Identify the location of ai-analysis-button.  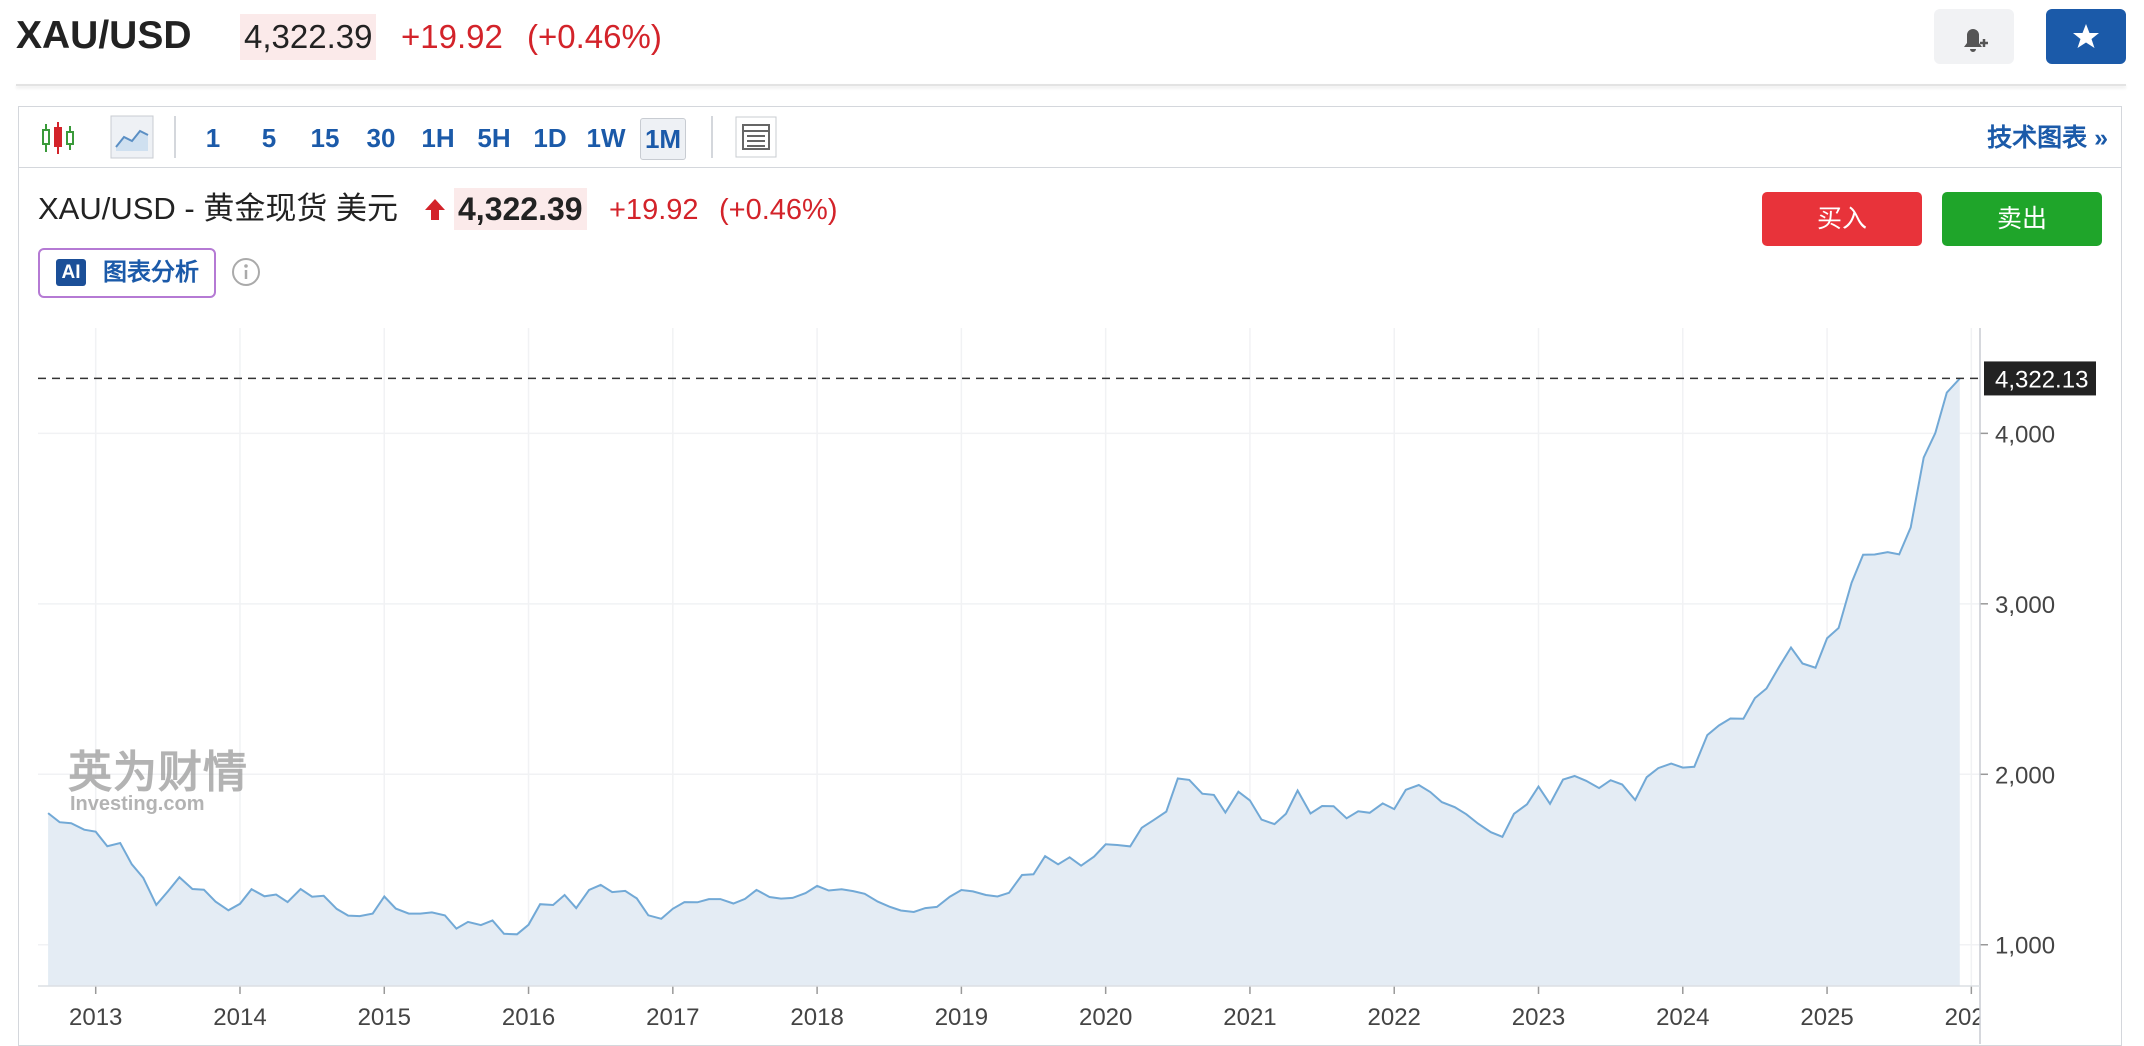
(127, 273).